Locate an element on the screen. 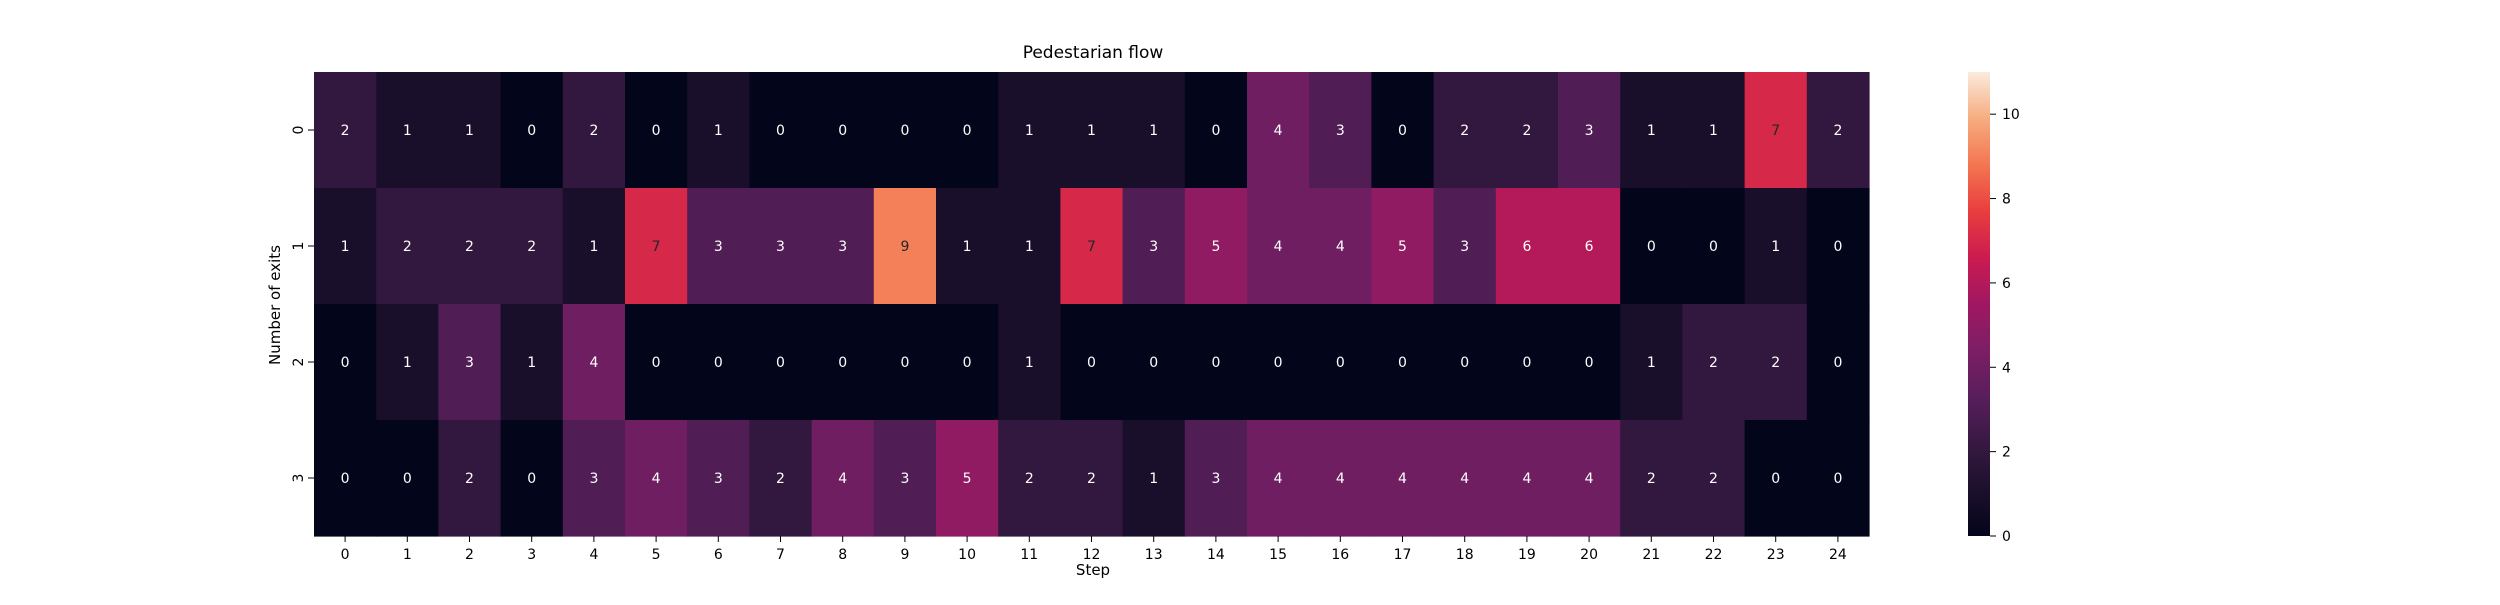 This screenshot has height=605, width=2500. x-axis-ticks: 0 1 2 3 4 5 6 7 8 9 10 11 12 13 14 15 16 17 18 19 20 21 22 23 24 is located at coordinates (1094, 549).